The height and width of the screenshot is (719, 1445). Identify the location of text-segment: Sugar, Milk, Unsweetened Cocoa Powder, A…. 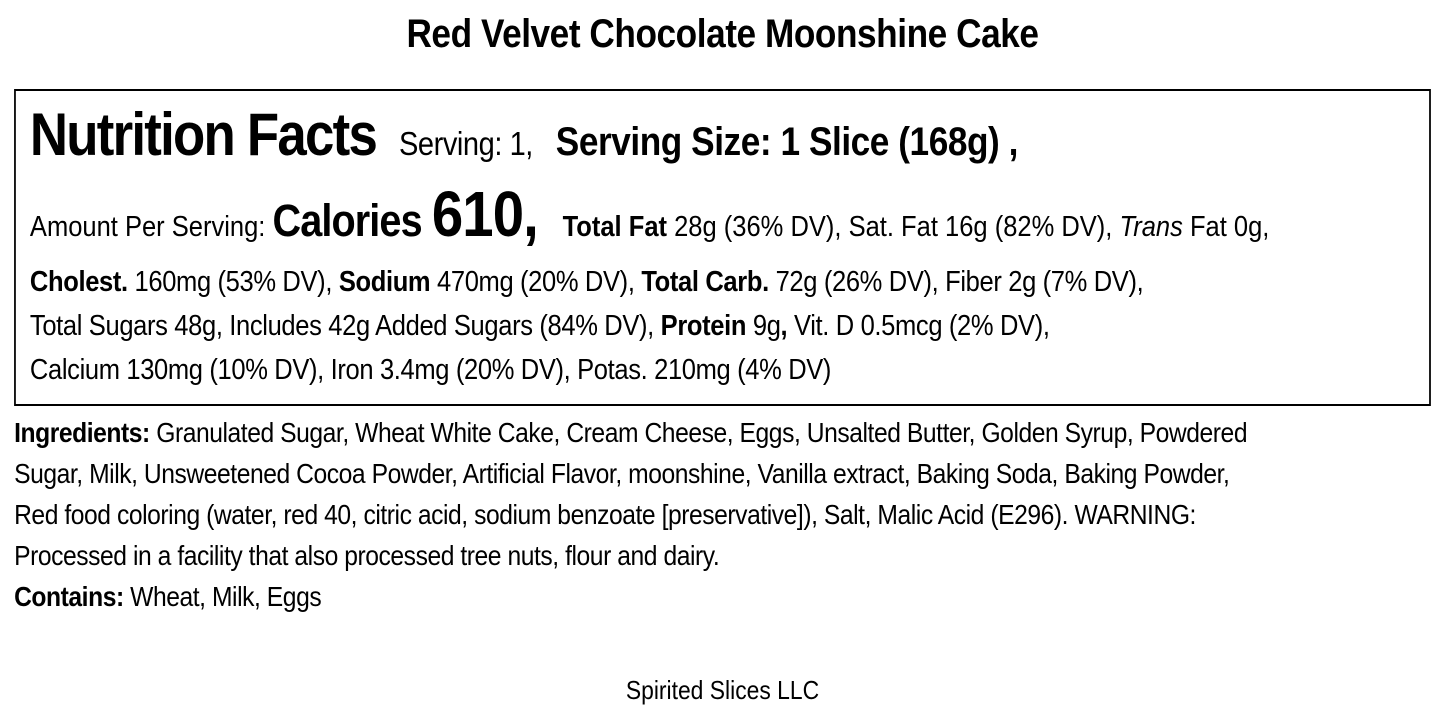
(622, 473).